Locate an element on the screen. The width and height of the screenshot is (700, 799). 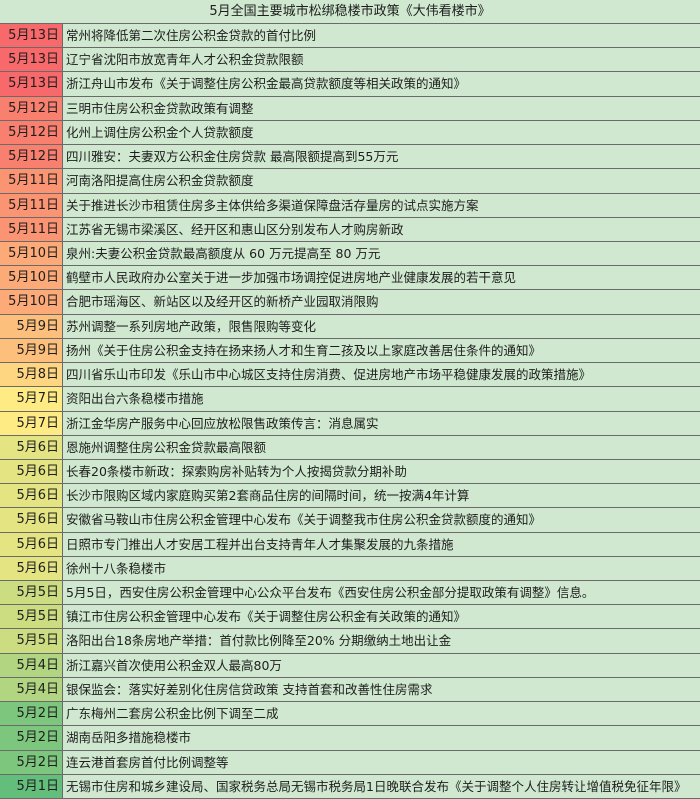
policy-cell: 三明市住房公积金贷款政策有调整 is located at coordinates (381, 108).